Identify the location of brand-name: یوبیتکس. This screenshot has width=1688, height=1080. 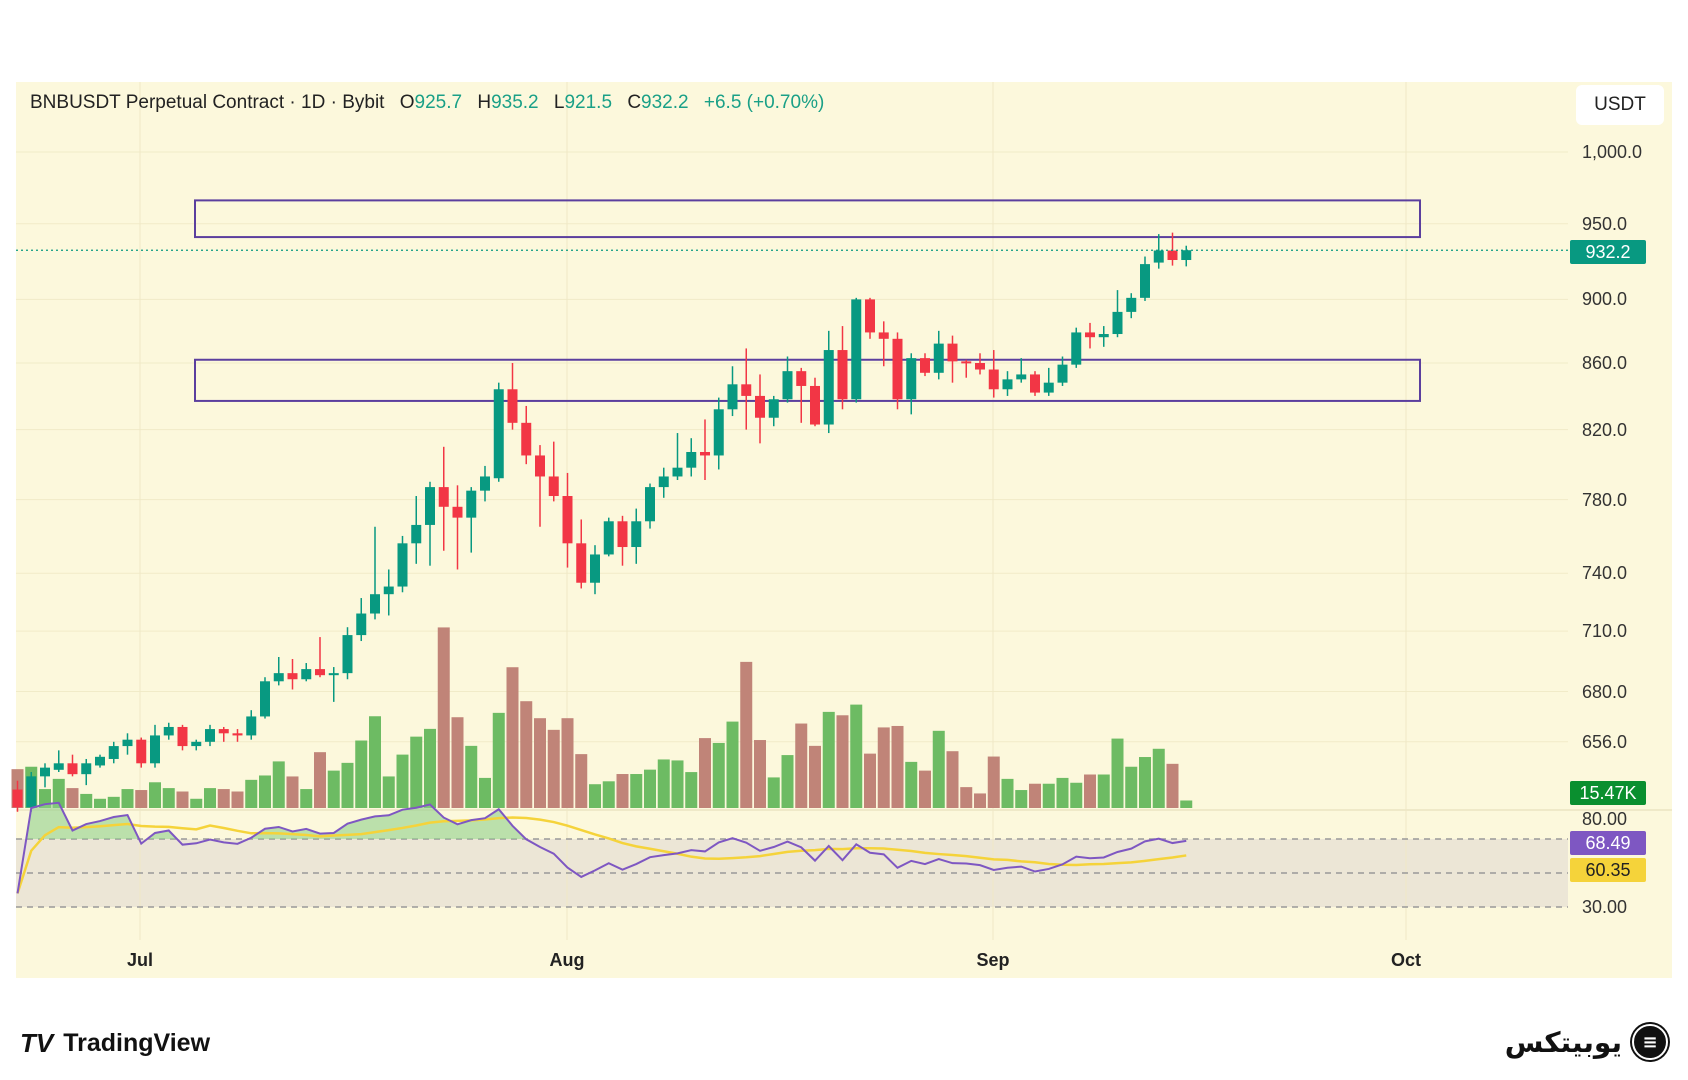
(1563, 1042).